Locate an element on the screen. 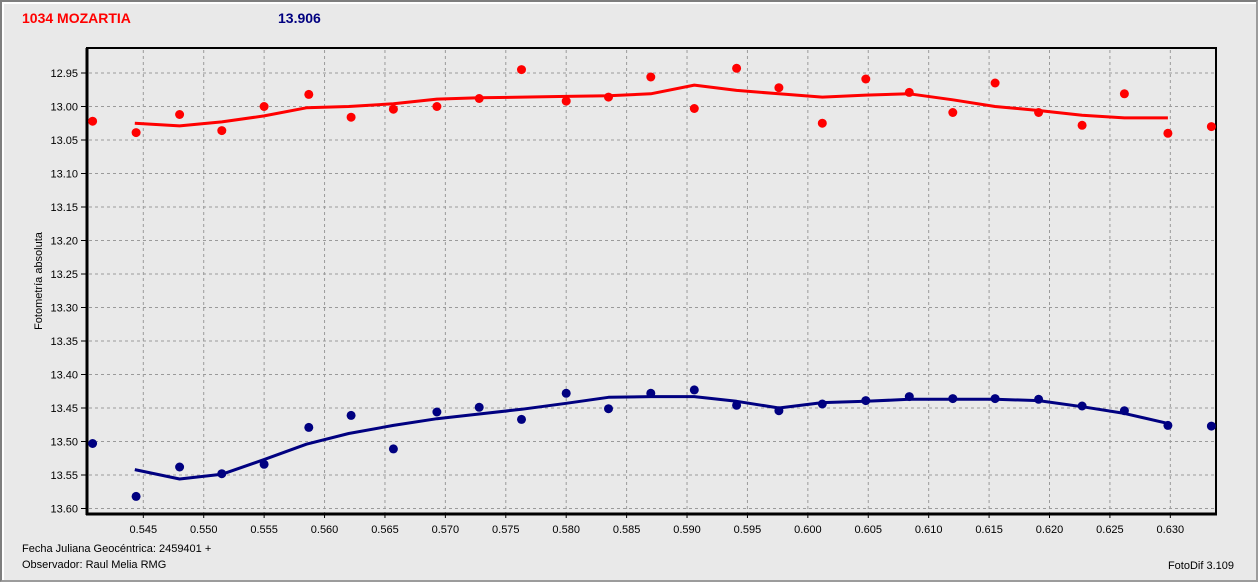 The height and width of the screenshot is (582, 1258). y-tick-label: 13.15 is located at coordinates (64, 208).